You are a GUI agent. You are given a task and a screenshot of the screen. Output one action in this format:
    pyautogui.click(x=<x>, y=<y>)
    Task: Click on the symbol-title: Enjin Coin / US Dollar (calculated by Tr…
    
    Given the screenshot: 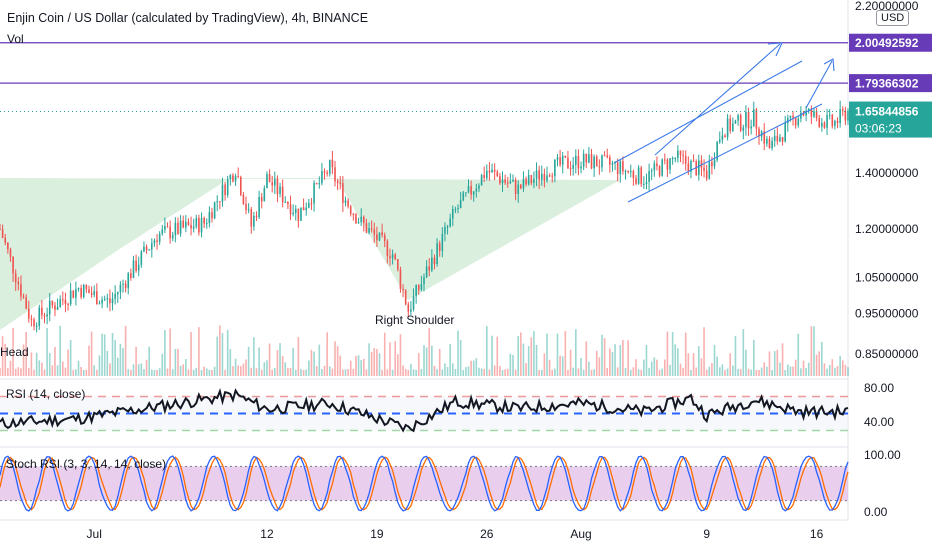 What is the action you would take?
    pyautogui.click(x=188, y=18)
    